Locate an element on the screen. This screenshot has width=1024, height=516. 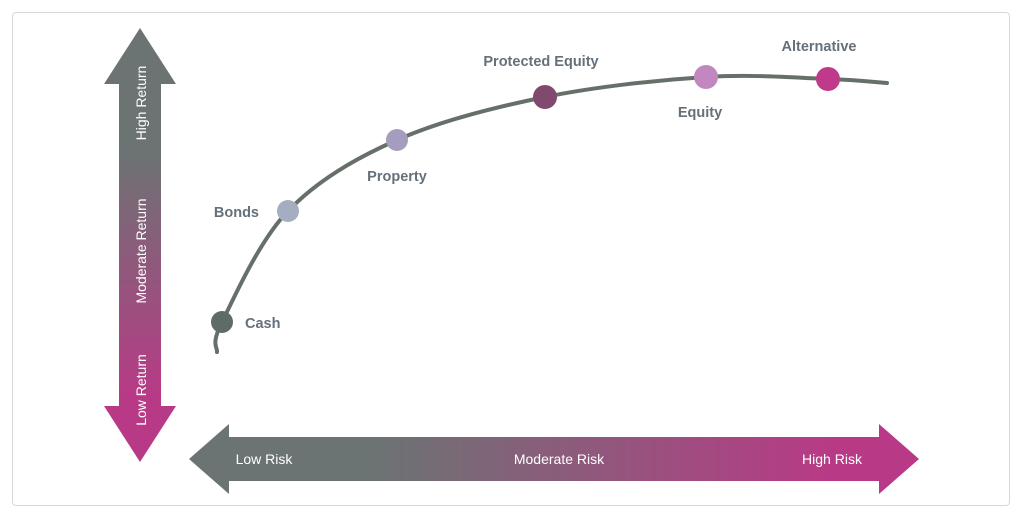
return-axis-arrow is located at coordinates (140, 245).